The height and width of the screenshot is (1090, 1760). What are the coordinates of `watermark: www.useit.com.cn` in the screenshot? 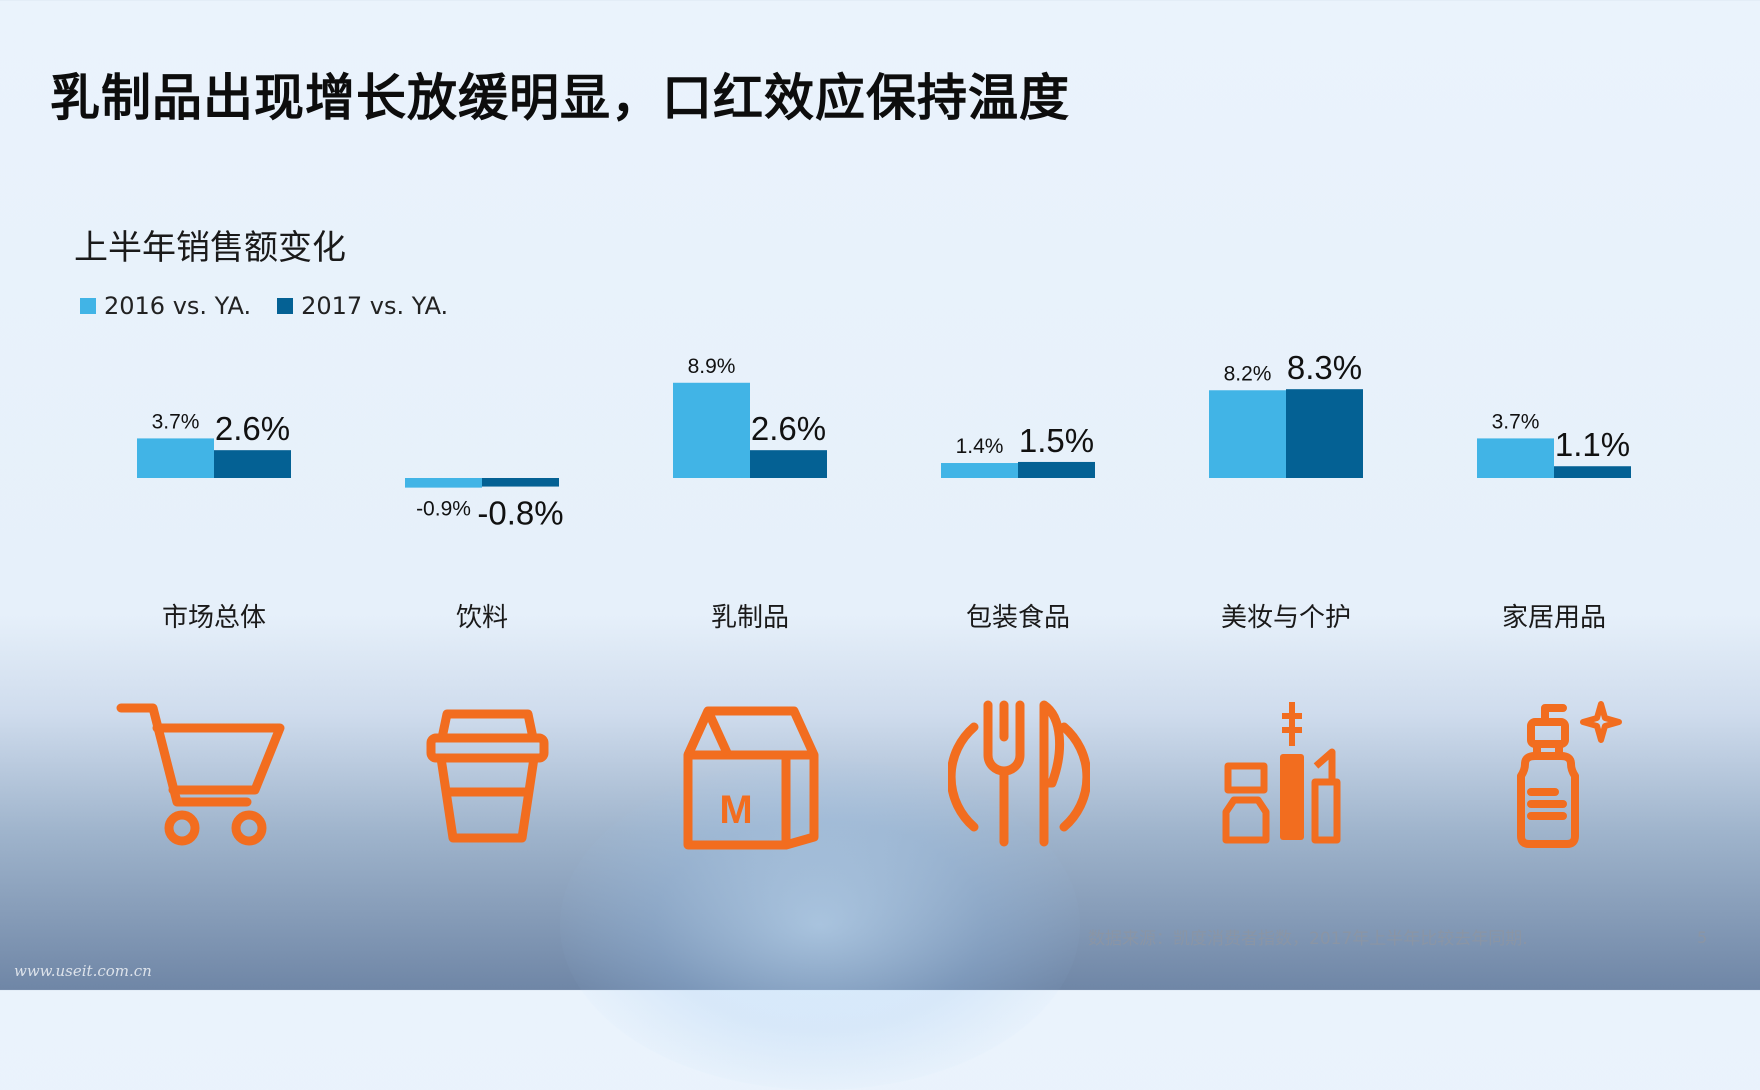 It's located at (83, 971).